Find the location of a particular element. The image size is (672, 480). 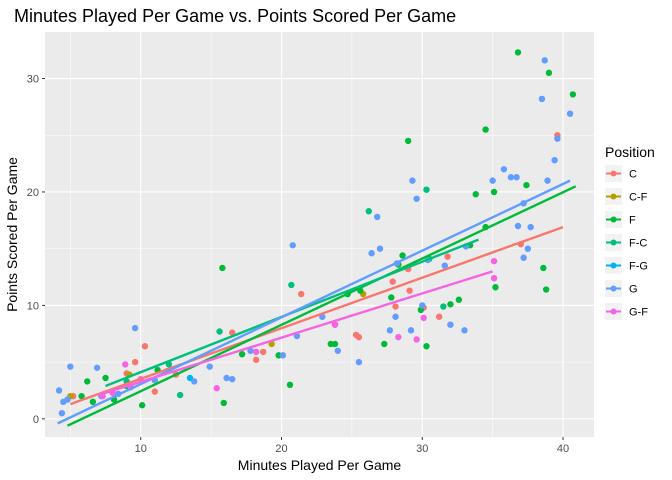

legend-label: G is located at coordinates (633, 290).